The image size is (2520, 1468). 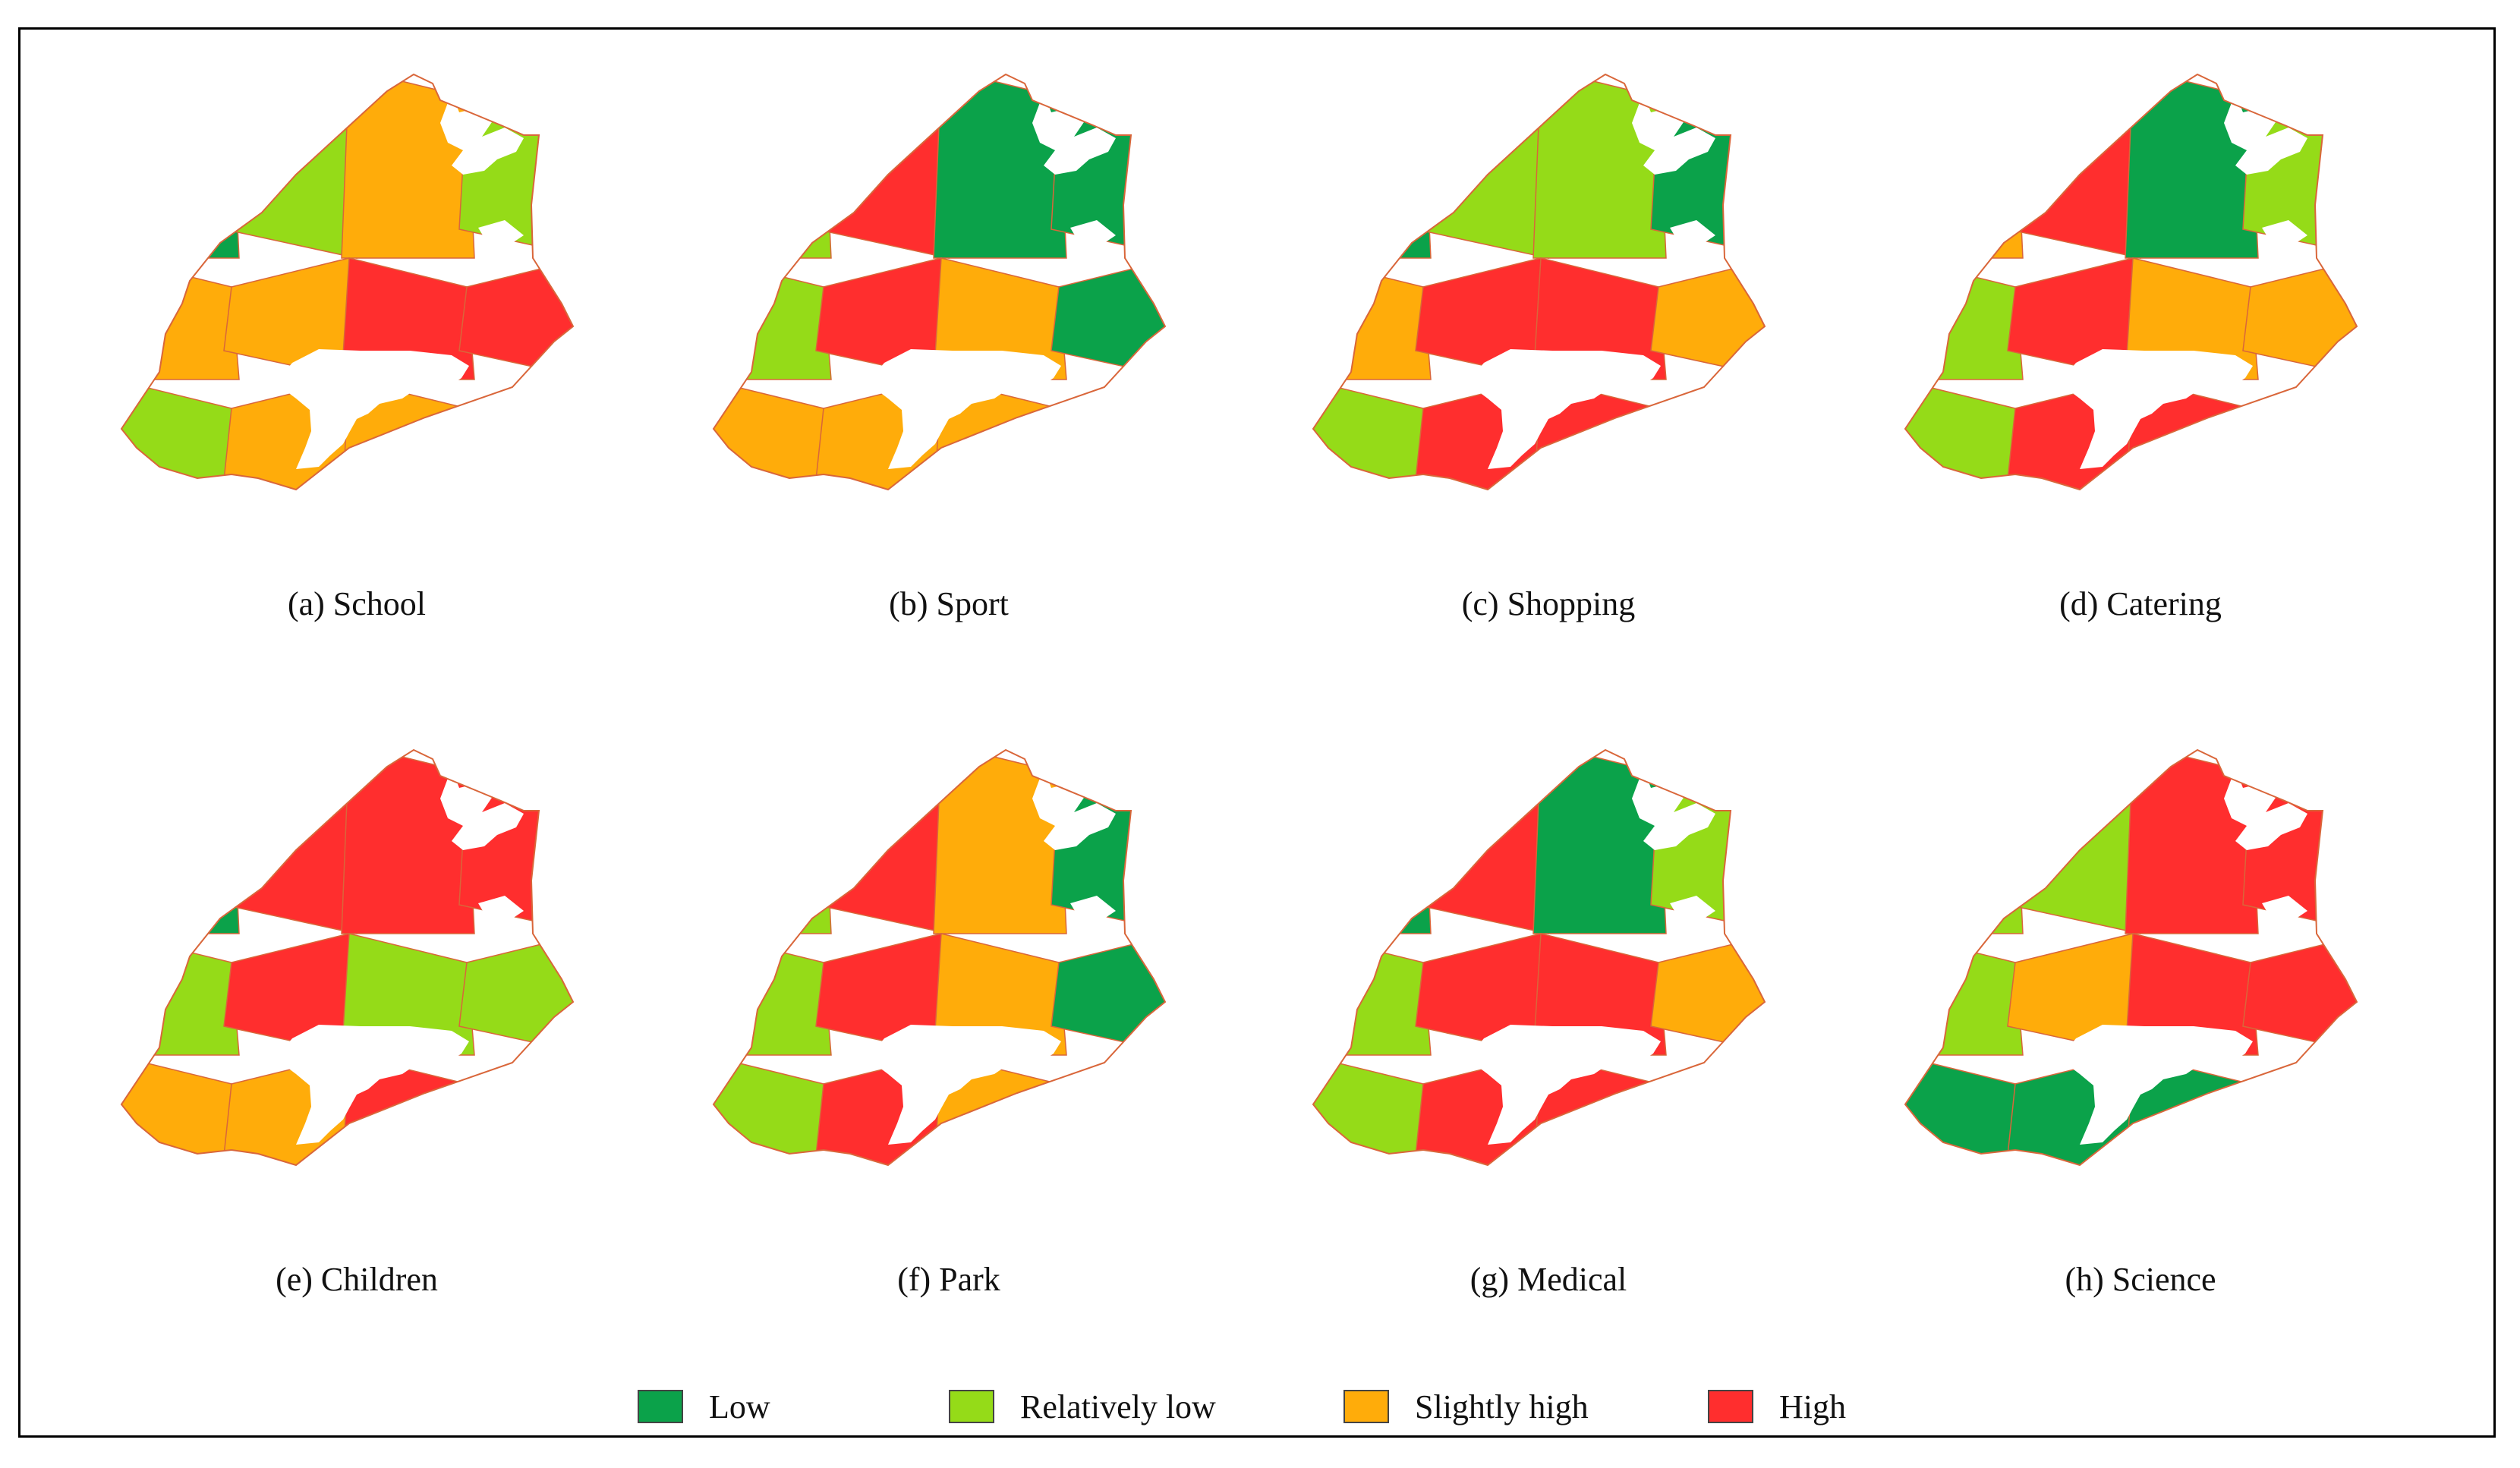 I want to click on panel-caption: (a) School, so click(x=357, y=603).